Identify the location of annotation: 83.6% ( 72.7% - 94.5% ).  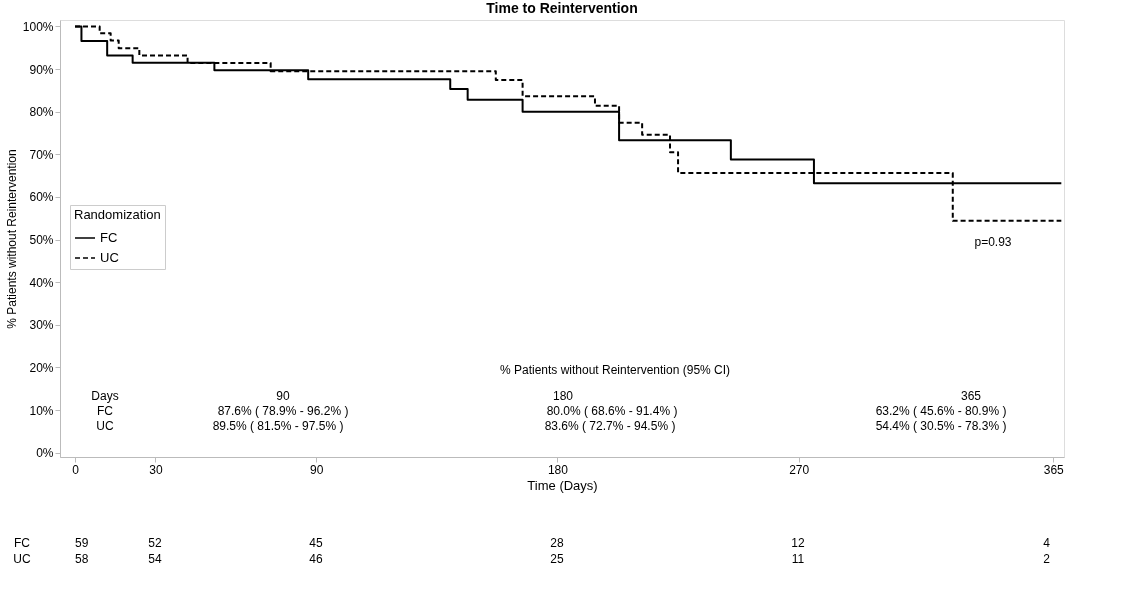
(610, 426).